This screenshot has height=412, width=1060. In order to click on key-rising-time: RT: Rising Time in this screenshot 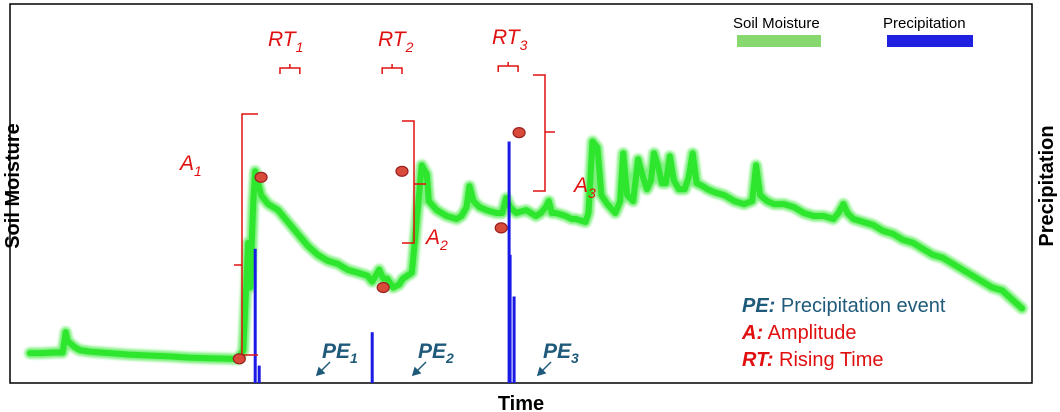, I will do `click(813, 360)`.